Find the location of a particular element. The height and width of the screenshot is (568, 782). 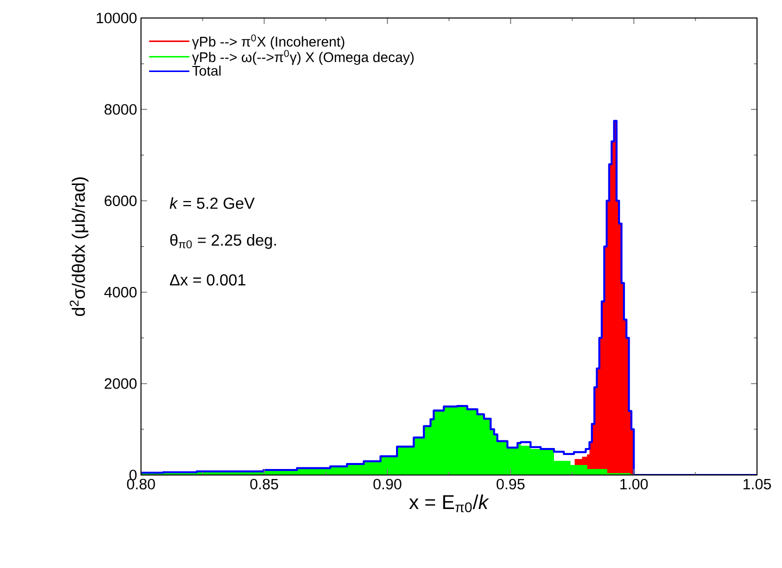

x-tick-label: 0.95 is located at coordinates (510, 484).